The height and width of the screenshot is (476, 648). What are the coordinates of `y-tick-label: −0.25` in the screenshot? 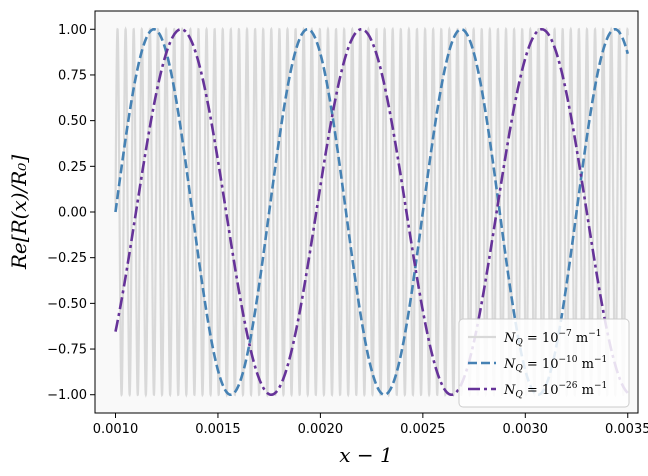 It's located at (67, 258).